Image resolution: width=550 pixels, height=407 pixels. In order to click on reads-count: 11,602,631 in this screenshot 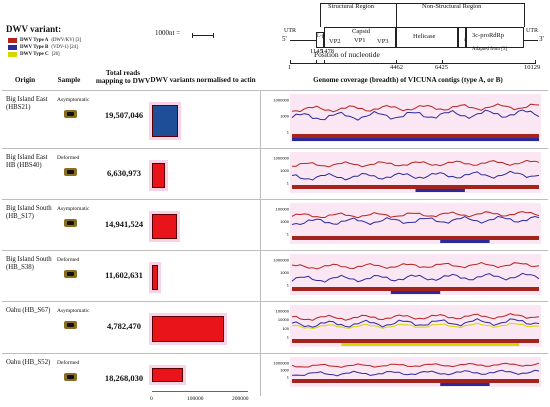, I will do `click(124, 275)`.